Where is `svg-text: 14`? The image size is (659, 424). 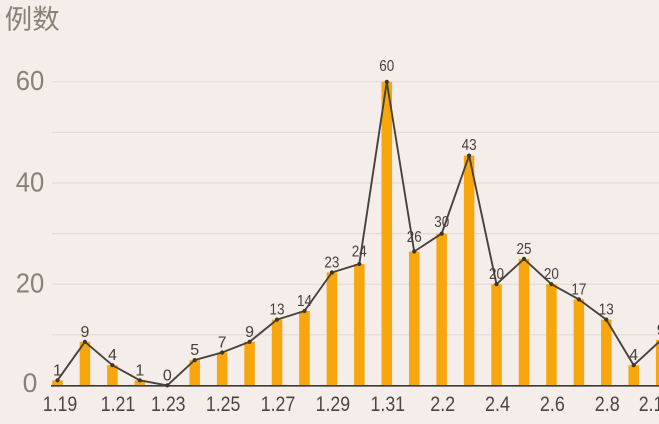
svg-text: 14 is located at coordinates (304, 301).